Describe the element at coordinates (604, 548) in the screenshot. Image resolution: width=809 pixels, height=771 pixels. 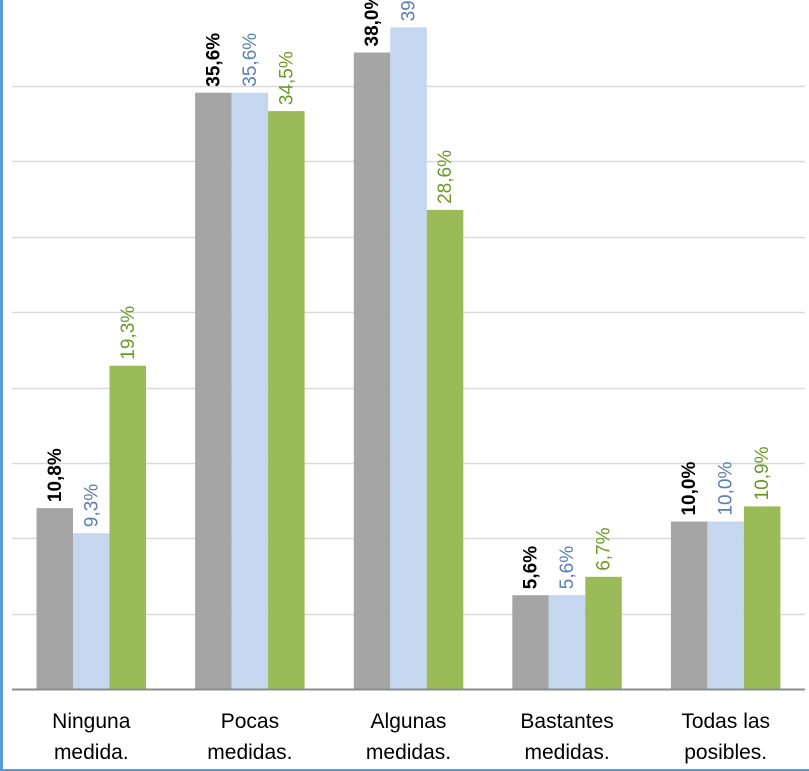
I see `data-label: 6,7%` at that location.